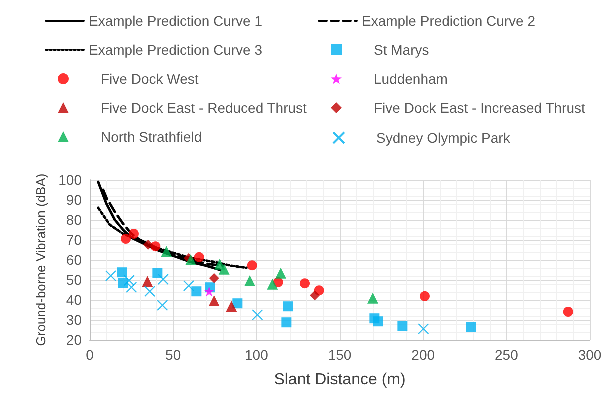 This screenshot has height=412, width=615. I want to click on x-tick-label: 0, so click(90, 355).